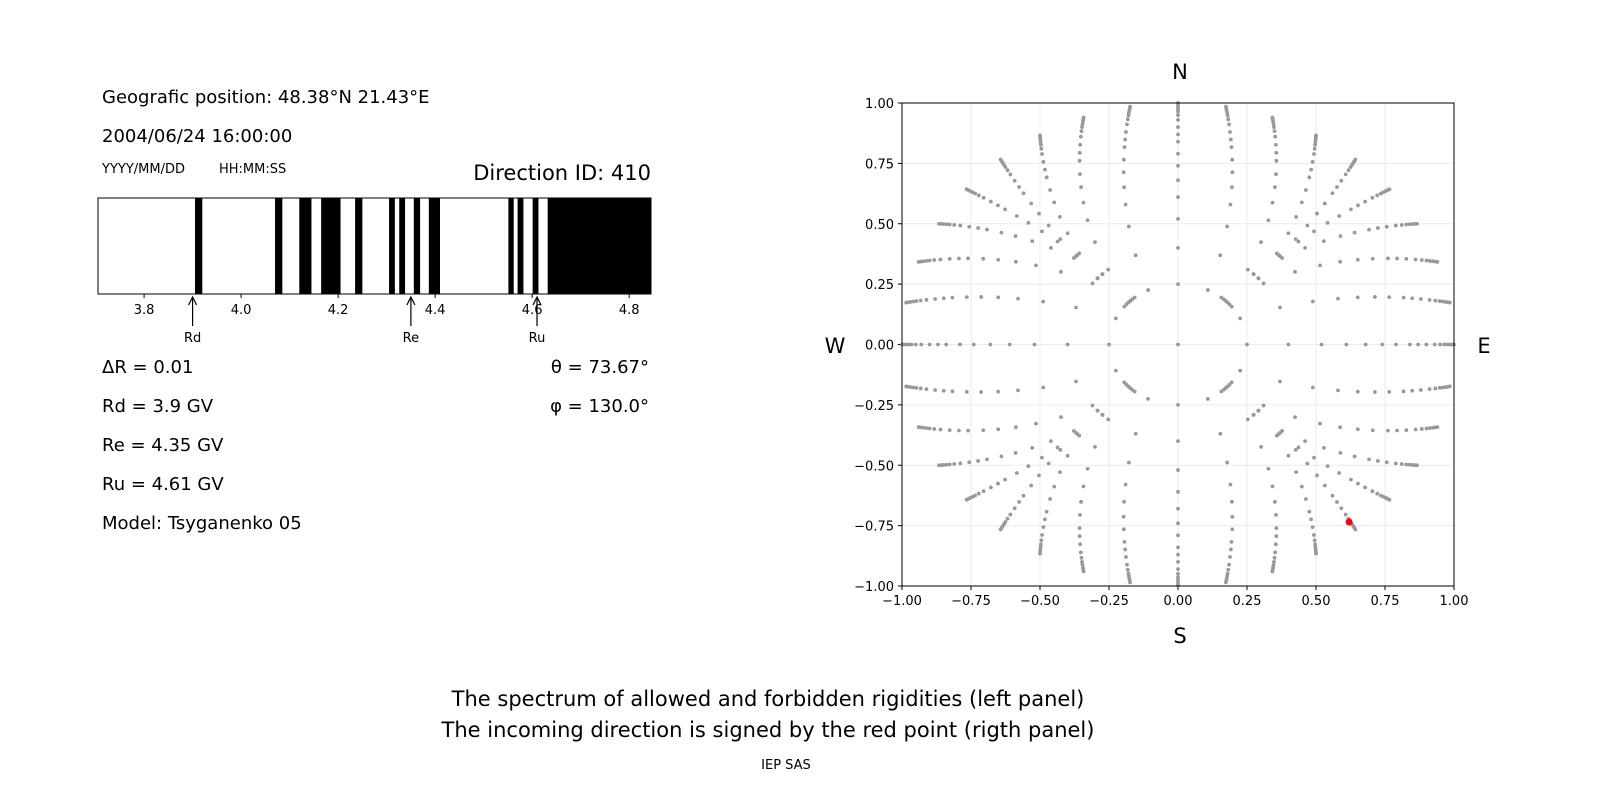 The width and height of the screenshot is (1600, 800). Describe the element at coordinates (971, 601) in the screenshot. I see `x-tick-label: −0.75` at that location.